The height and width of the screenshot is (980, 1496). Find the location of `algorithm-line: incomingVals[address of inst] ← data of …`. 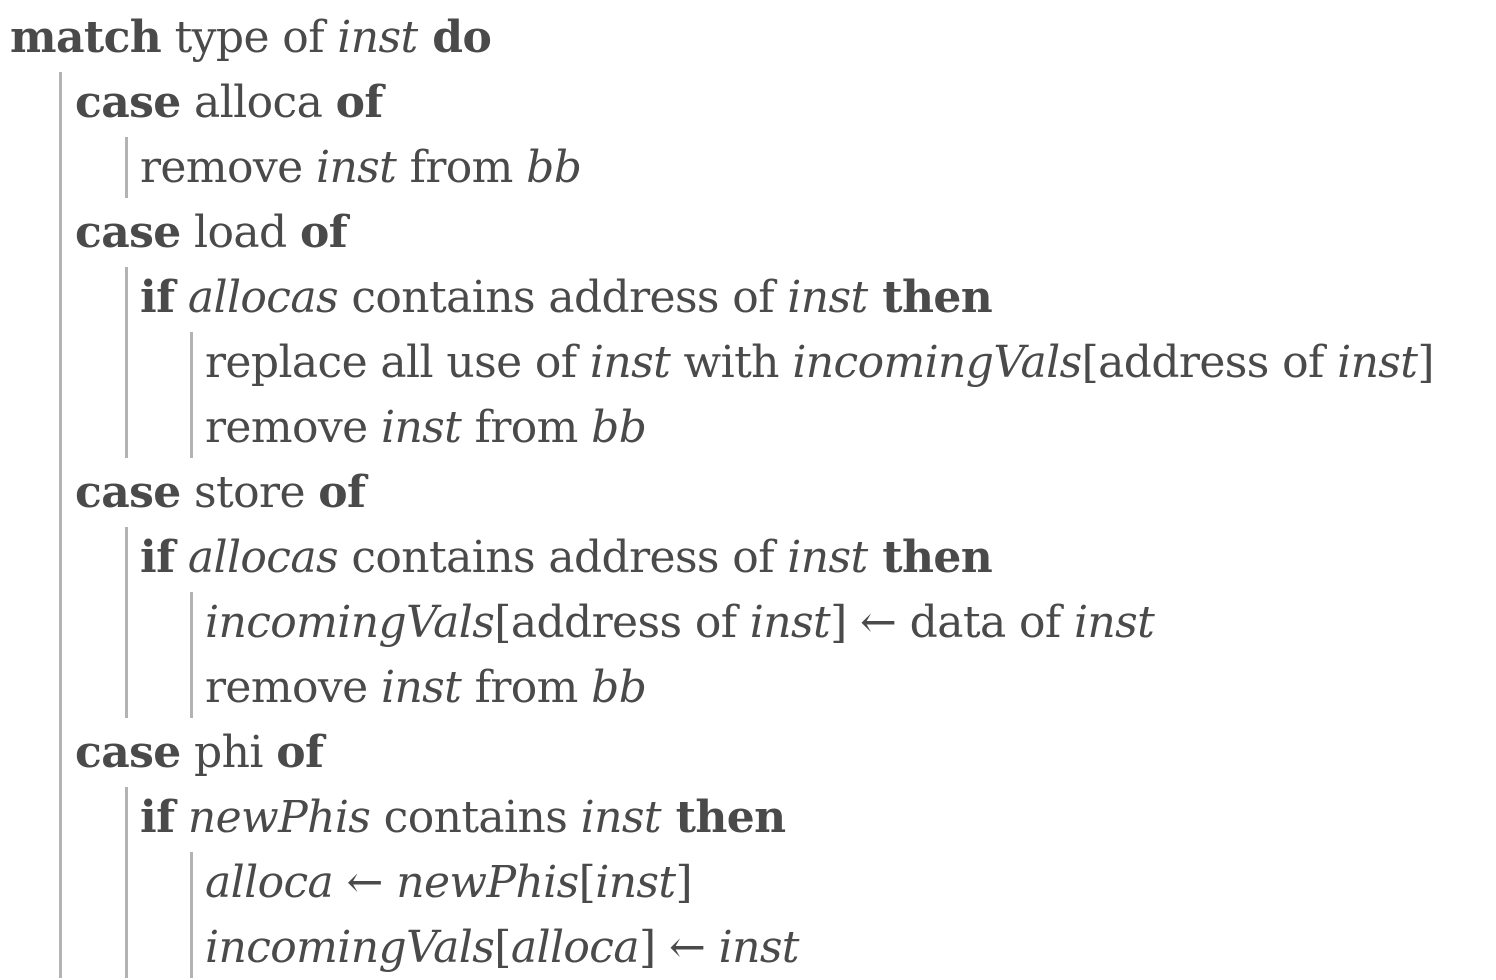

algorithm-line: incomingVals[address of inst] ← data of … is located at coordinates (680, 622).